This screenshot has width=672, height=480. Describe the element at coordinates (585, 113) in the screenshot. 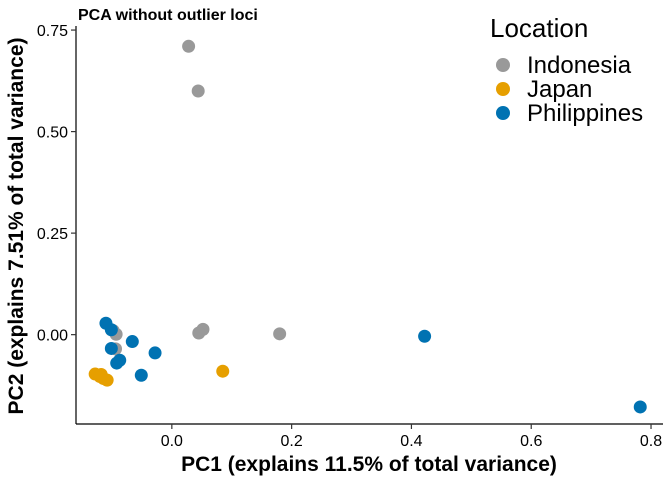

I see `legend-label: Philippines` at that location.